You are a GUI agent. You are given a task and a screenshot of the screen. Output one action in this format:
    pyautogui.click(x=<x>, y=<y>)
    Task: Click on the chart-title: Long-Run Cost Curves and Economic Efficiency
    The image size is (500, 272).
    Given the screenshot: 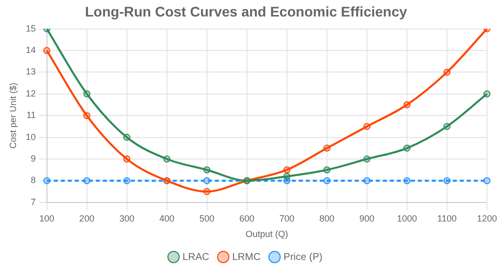 What is the action you would take?
    pyautogui.click(x=246, y=11)
    